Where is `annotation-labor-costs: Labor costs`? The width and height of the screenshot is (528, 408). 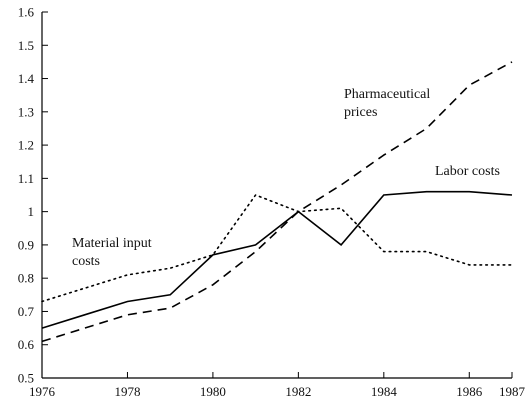
annotation-labor-costs: Labor costs is located at coordinates (467, 171).